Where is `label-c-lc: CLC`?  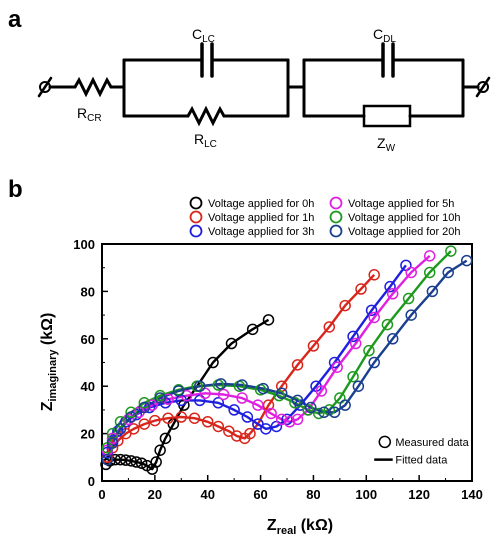 label-c-lc: CLC is located at coordinates (203, 35).